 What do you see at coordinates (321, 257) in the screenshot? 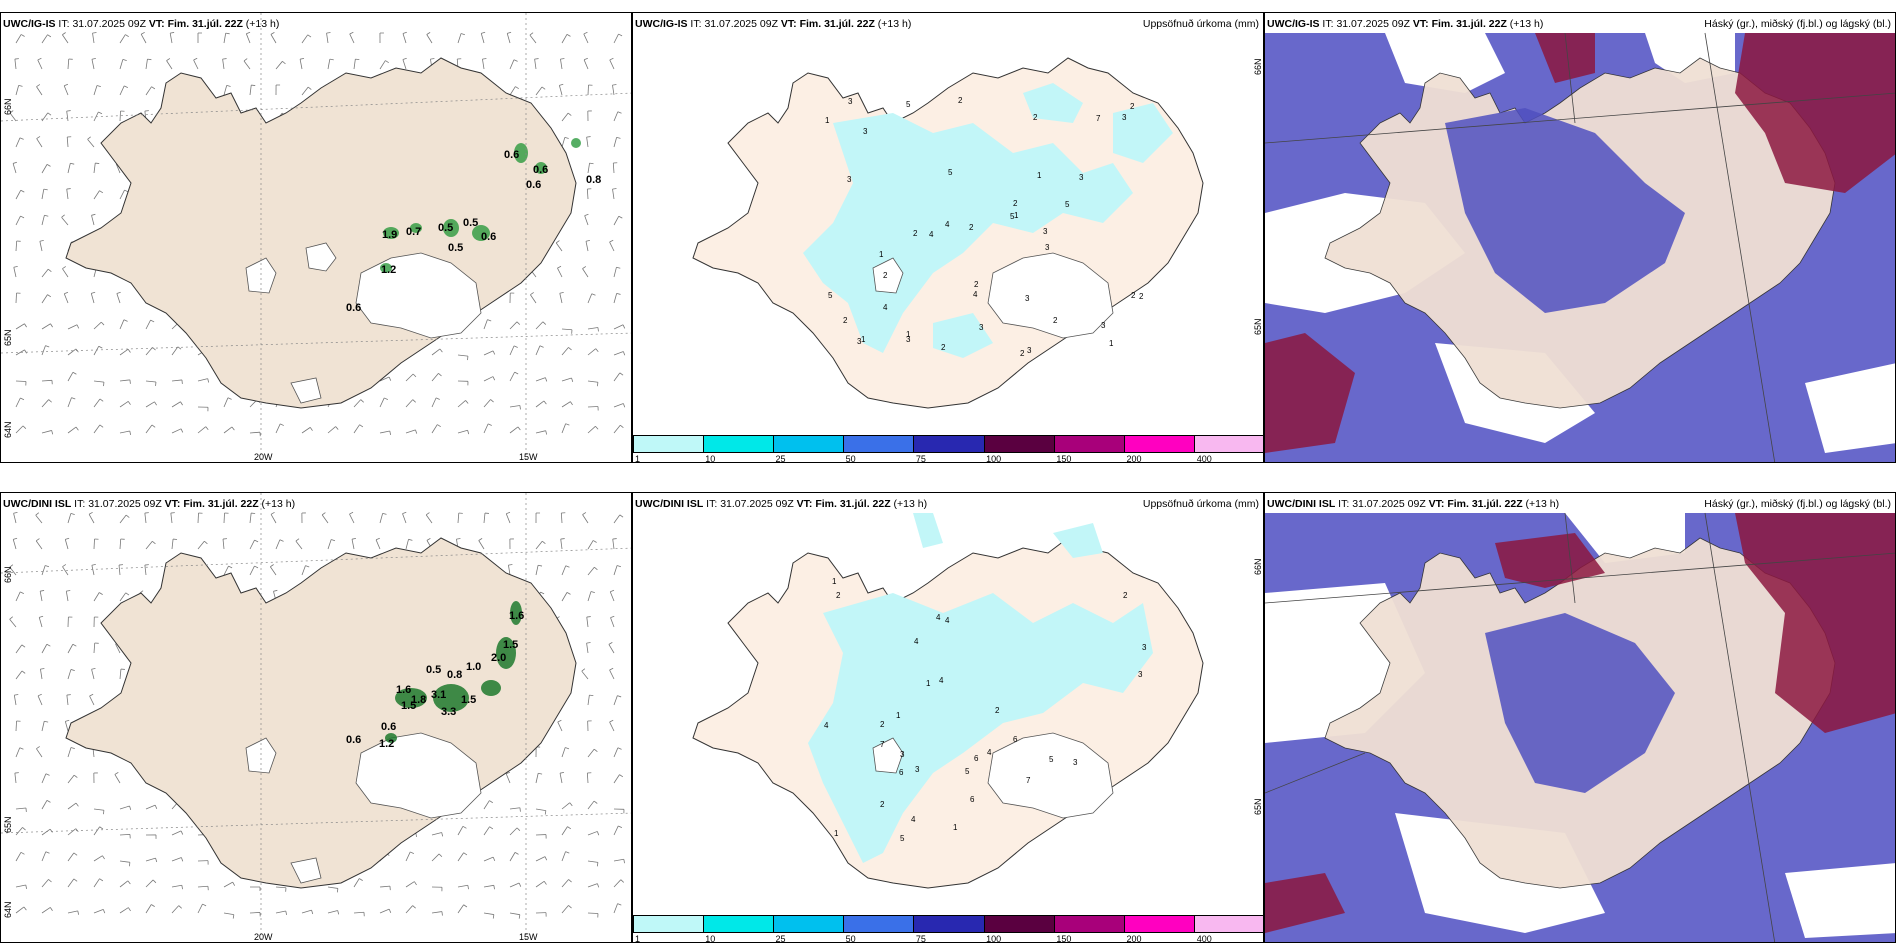
I see `glacier-hofsjokull` at bounding box center [321, 257].